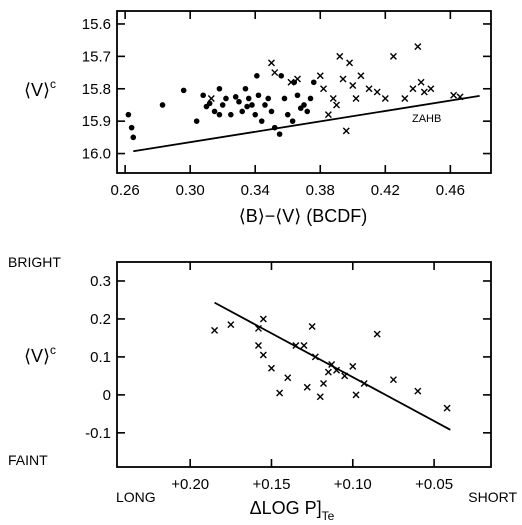 This screenshot has width=522, height=525. Describe the element at coordinates (450, 190) in the screenshot. I see `x-tick-label: 0.46` at that location.